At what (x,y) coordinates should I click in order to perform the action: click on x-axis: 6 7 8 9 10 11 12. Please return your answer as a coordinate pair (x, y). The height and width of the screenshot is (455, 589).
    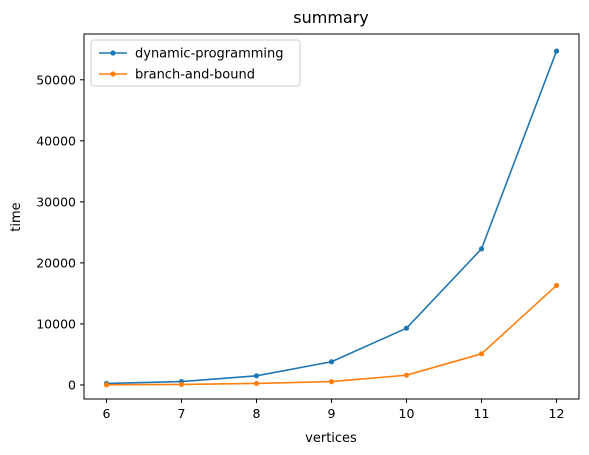
    Looking at the image, I should click on (334, 410).